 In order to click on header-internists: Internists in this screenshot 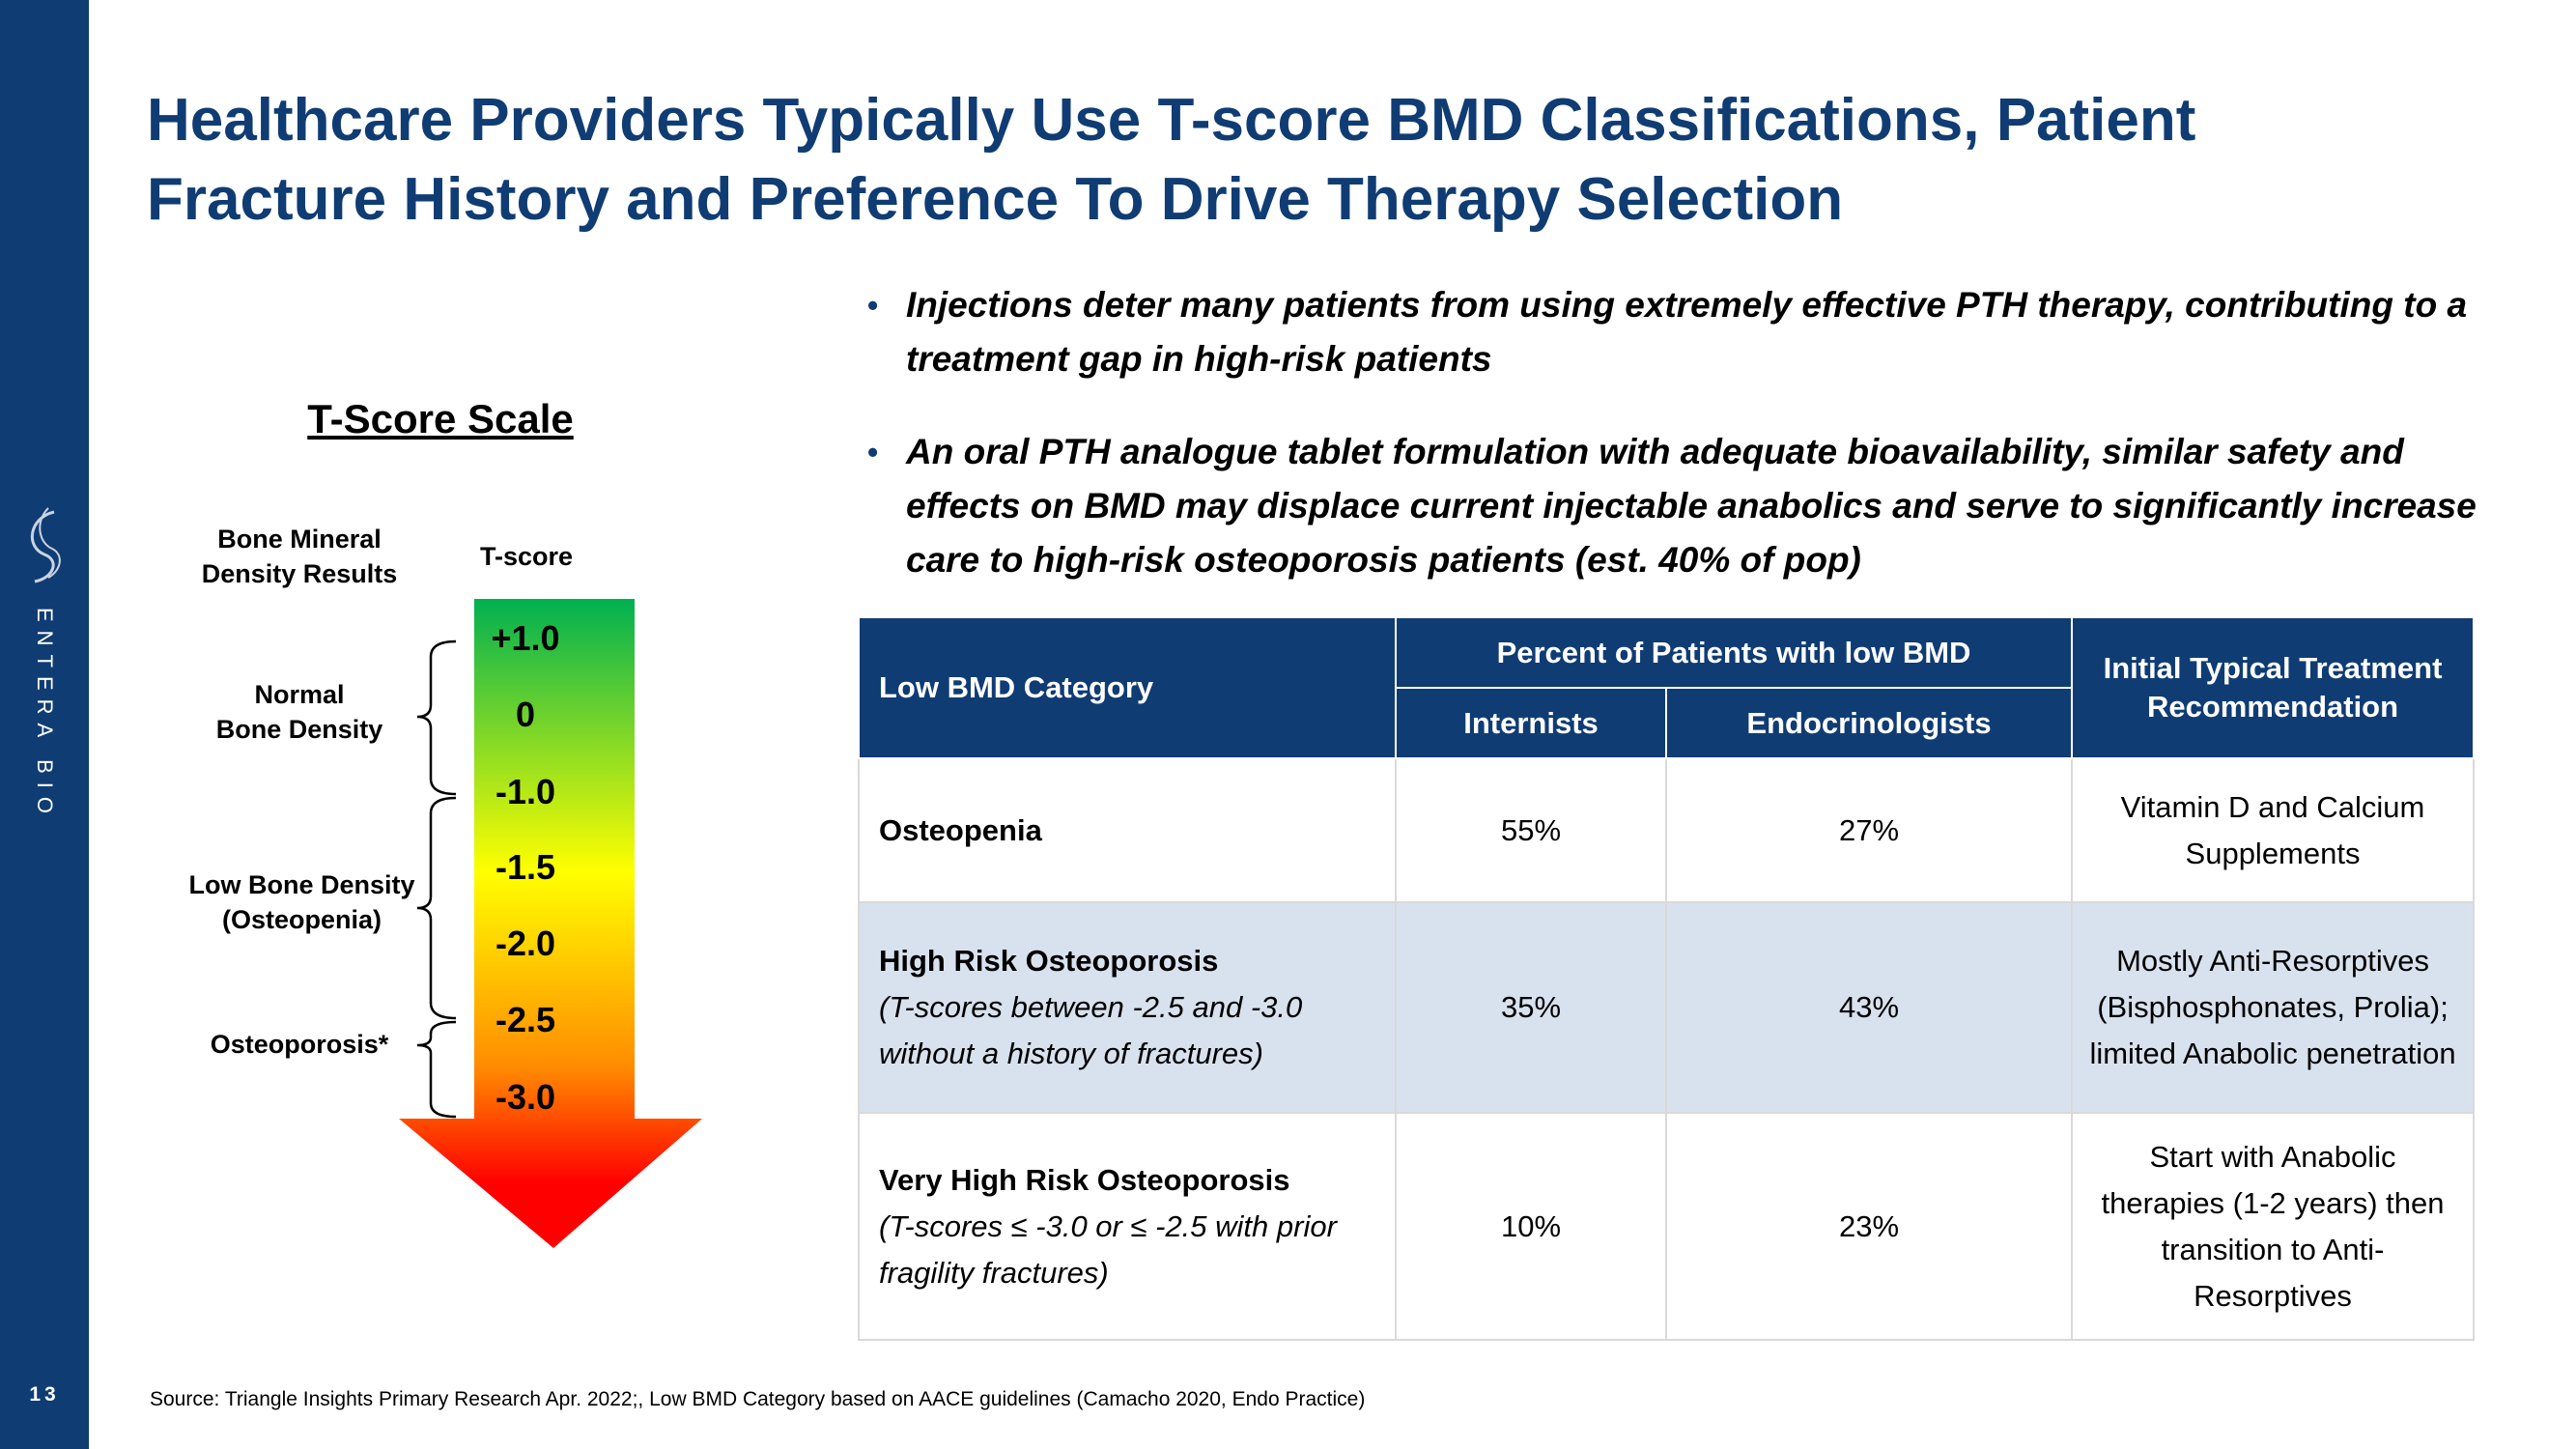, I will do `click(1531, 723)`.